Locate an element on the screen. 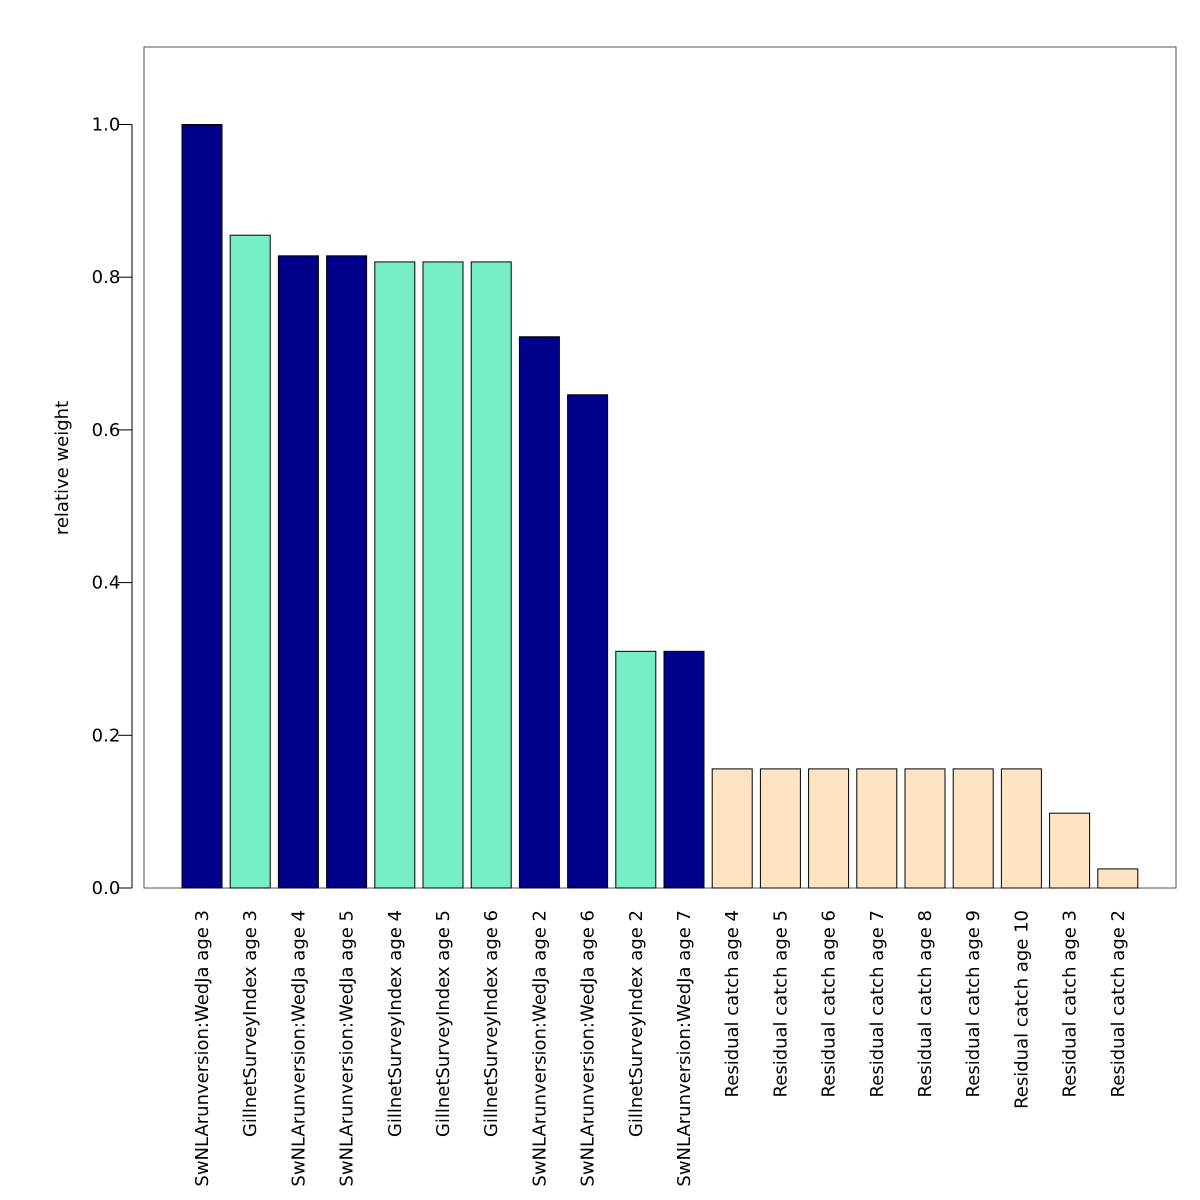 The width and height of the screenshot is (1200, 1200). x-category-label: GillnetSurveyIndex age 6 is located at coordinates (491, 1023).